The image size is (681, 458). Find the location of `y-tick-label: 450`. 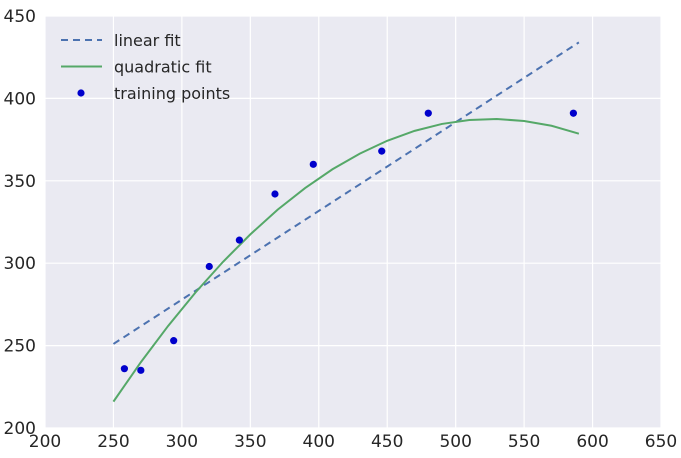

y-tick-label: 450 is located at coordinates (20, 17).